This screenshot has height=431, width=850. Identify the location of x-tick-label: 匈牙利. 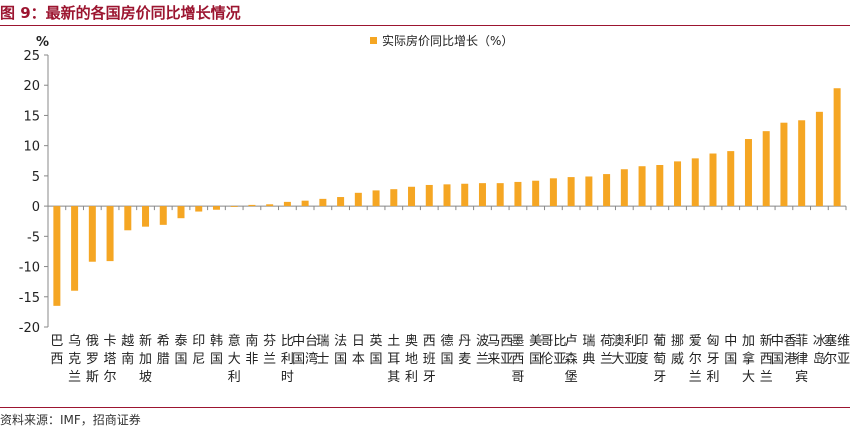
(712, 359).